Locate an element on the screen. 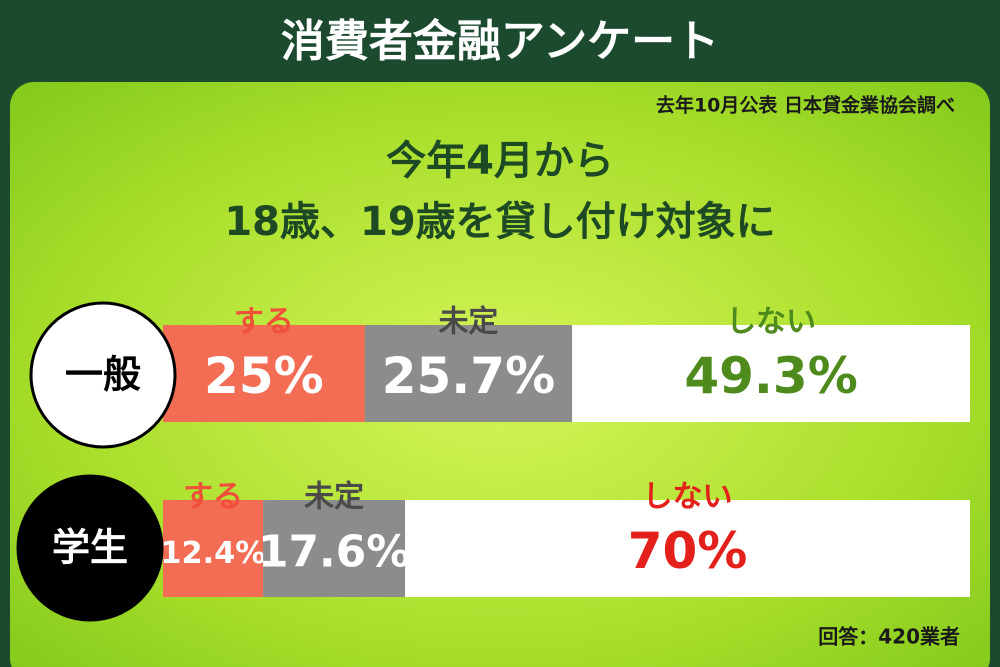  category-label: 学生 is located at coordinates (90, 548).